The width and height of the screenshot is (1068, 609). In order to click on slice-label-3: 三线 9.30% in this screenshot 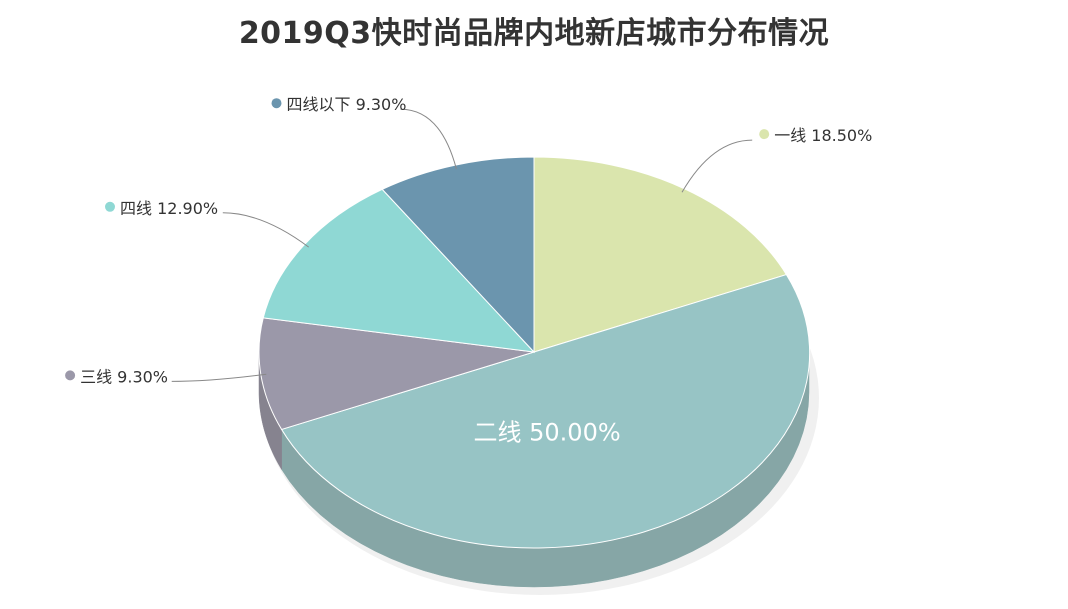, I will do `click(124, 376)`.